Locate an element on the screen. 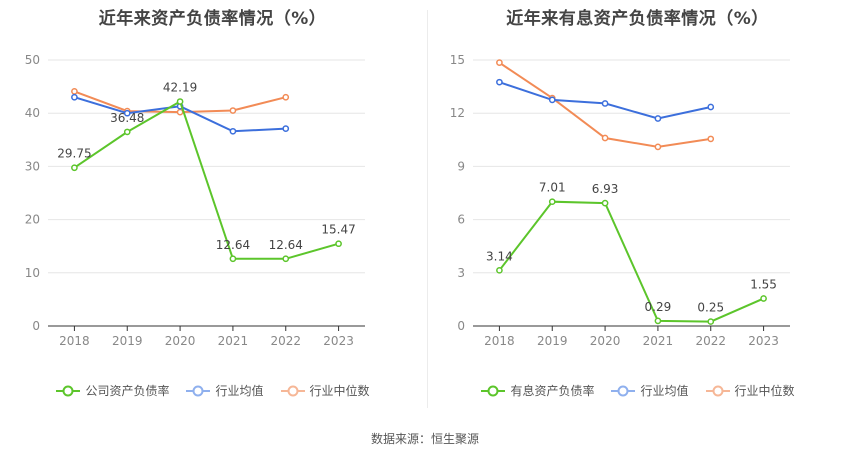 The image size is (850, 459). y-tick-label: 6 is located at coordinates (461, 220).